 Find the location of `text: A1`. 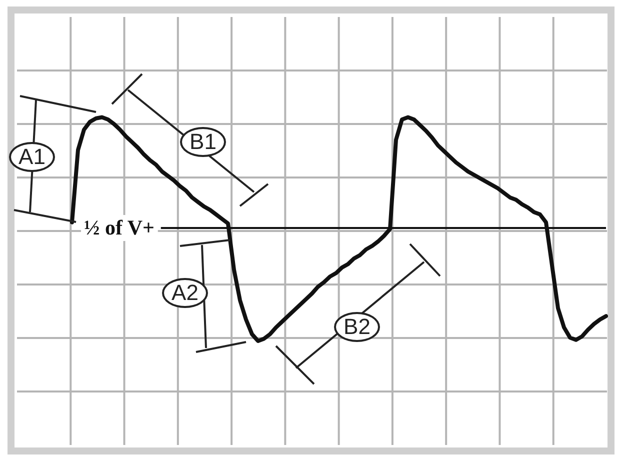

text: A1 is located at coordinates (32, 157).